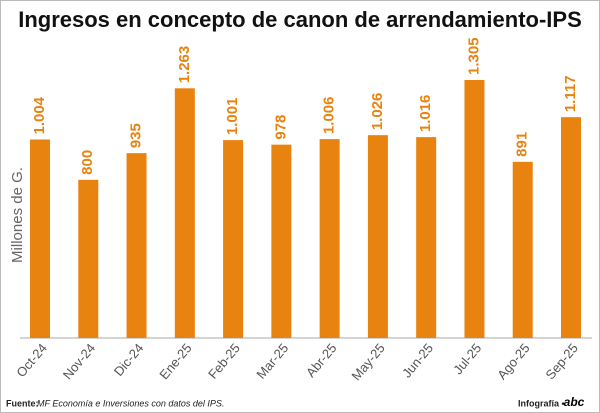 This screenshot has width=600, height=413. I want to click on x-tick-label: Jul-25, so click(467, 358).